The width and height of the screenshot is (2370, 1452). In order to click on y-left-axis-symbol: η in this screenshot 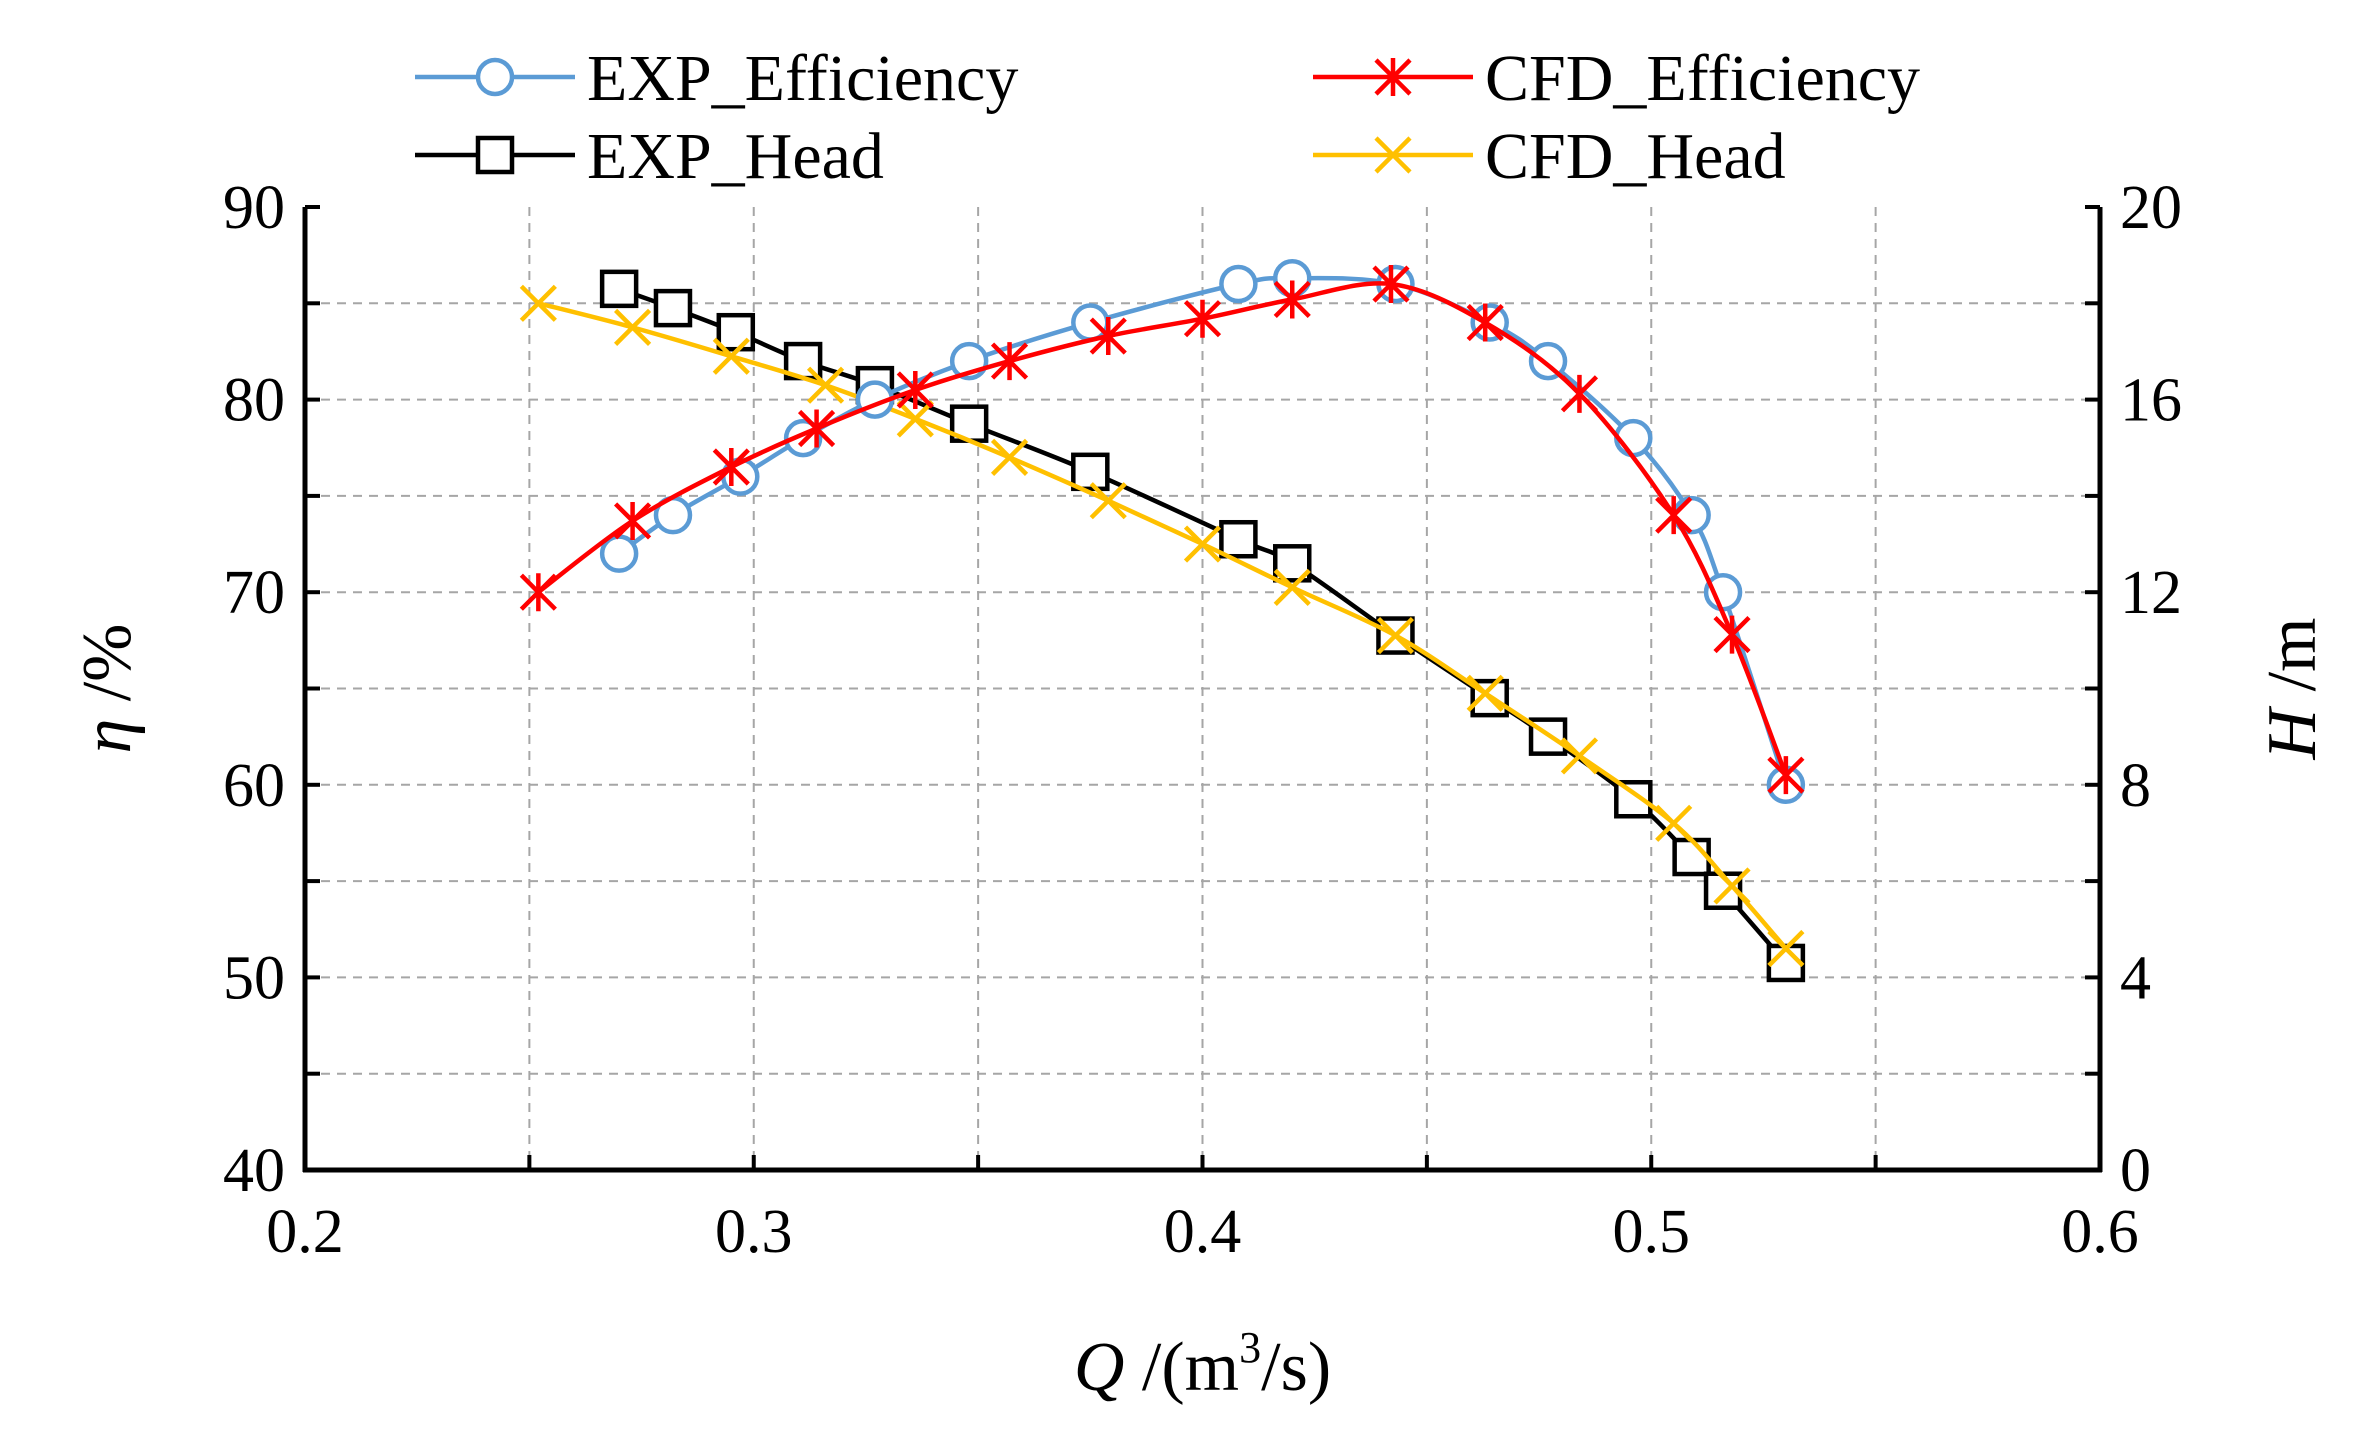, I will do `click(107, 736)`.